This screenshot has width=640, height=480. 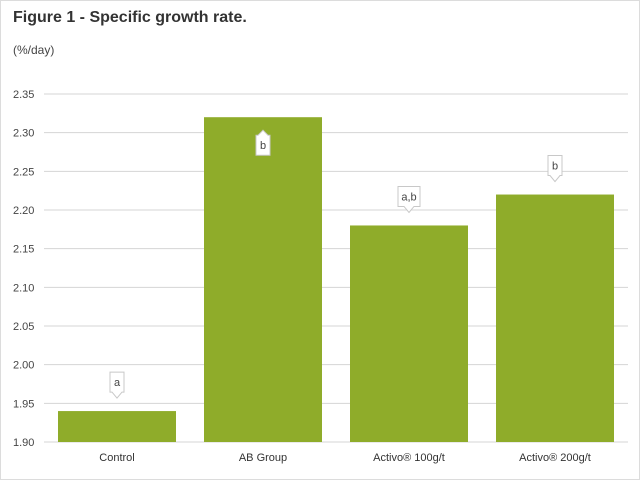 What do you see at coordinates (409, 458) in the screenshot?
I see `x-tick-label: Activo® 100g/t` at bounding box center [409, 458].